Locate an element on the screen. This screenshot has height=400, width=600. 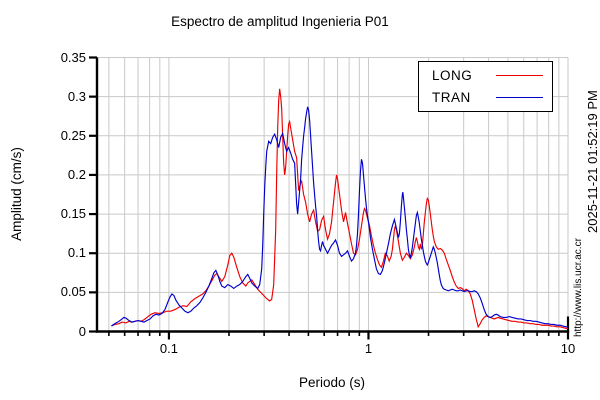
chart-title: Espectro de amplitud Ingenieria P01 is located at coordinates (280, 21).